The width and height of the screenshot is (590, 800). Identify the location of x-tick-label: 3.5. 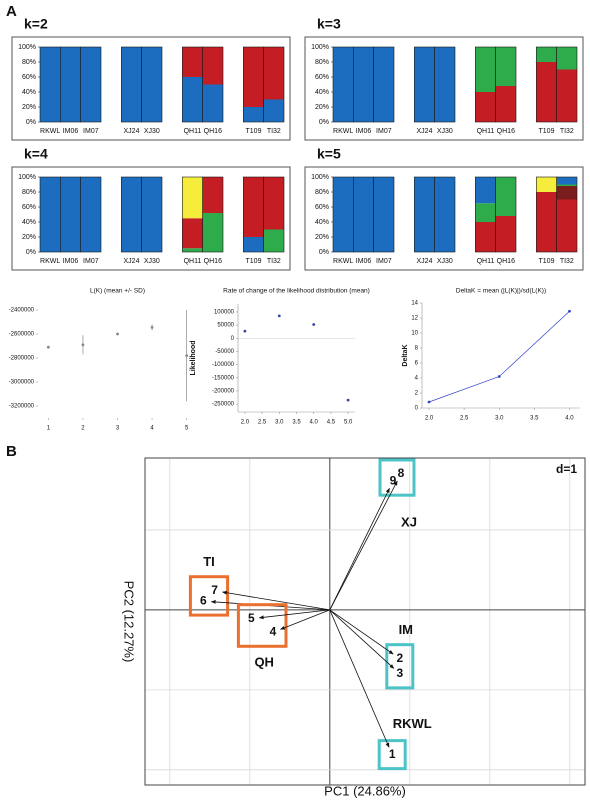
(296, 423).